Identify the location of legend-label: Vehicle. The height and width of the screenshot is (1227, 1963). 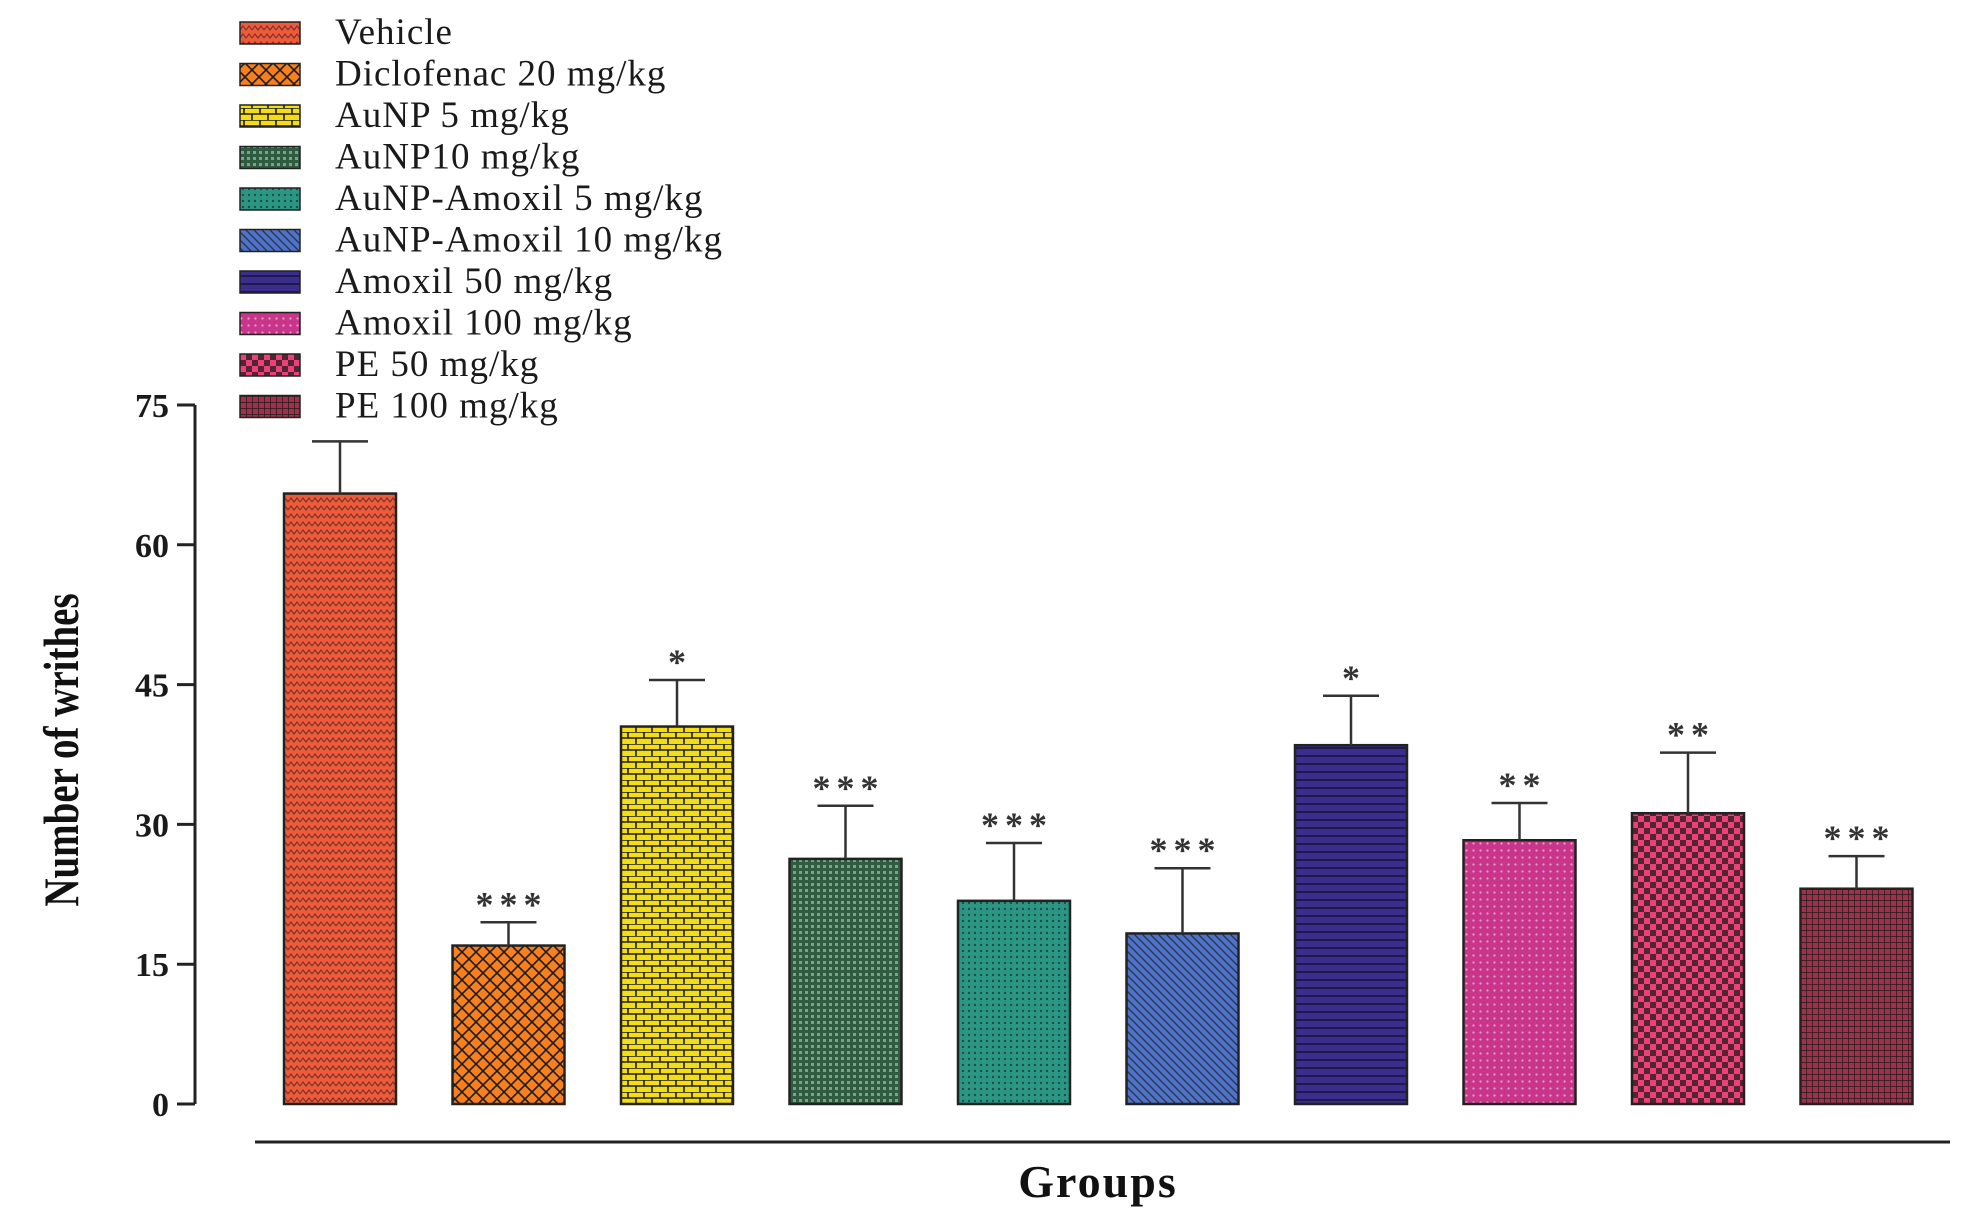
(394, 32).